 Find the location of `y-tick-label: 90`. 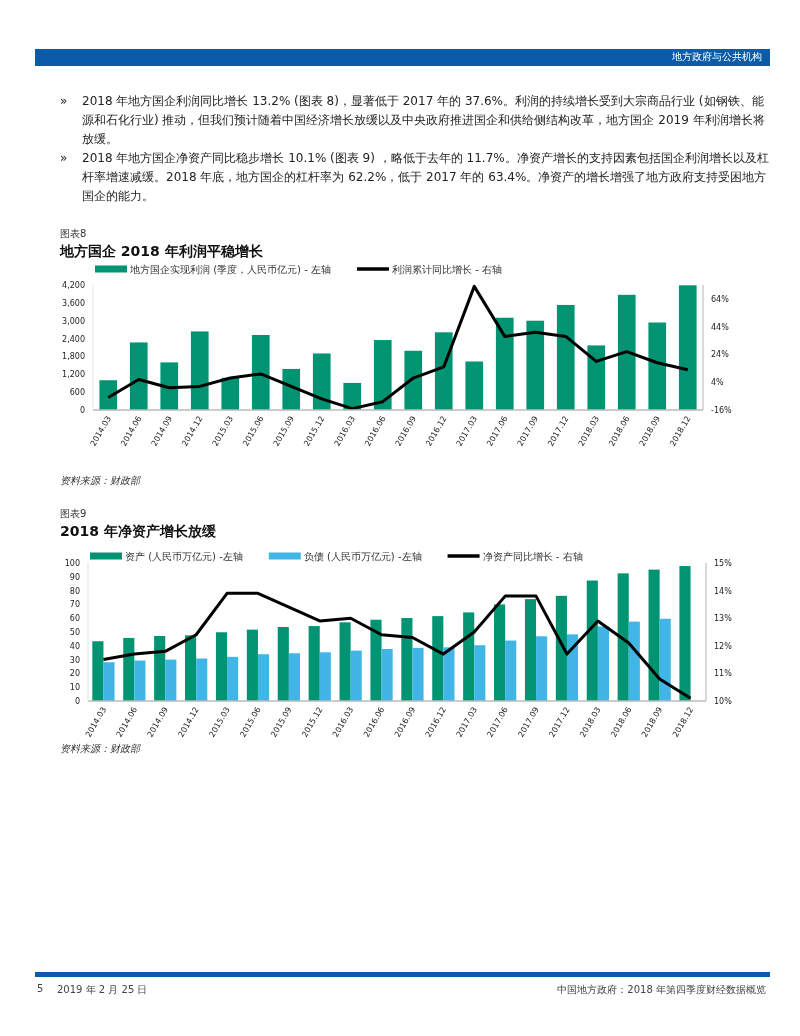

y-tick-label: 90 is located at coordinates (74, 577).